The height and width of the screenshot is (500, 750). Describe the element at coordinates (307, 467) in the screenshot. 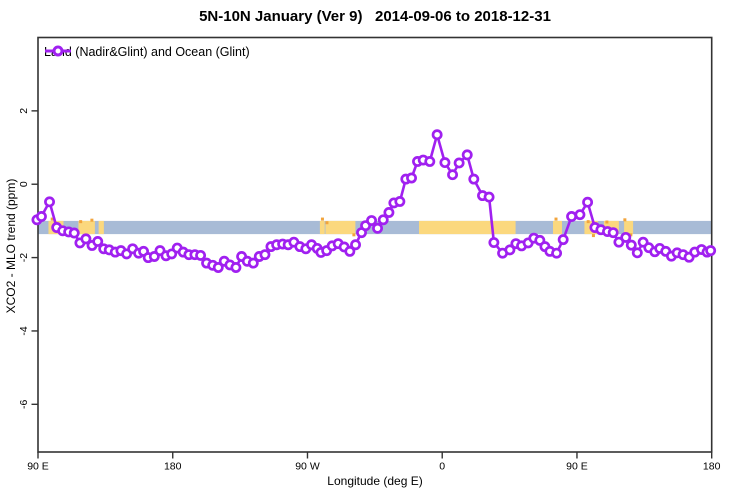

I see `x-axis-tick-label: 90 W` at that location.